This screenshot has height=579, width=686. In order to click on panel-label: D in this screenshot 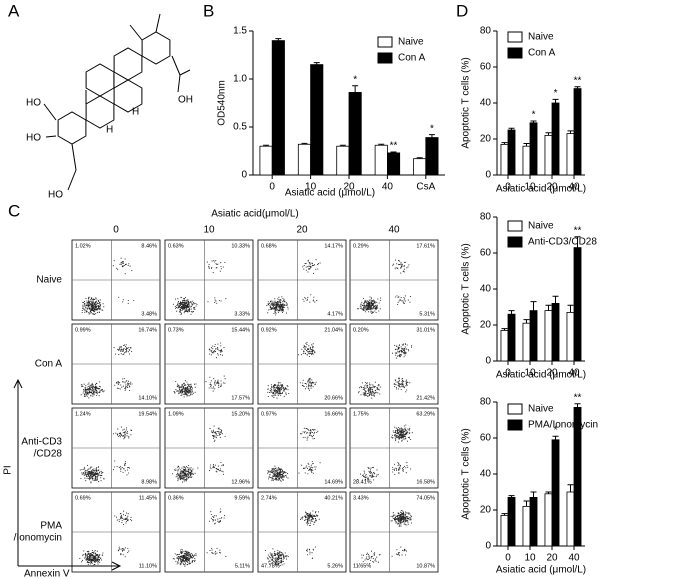, I will do `click(462, 10)`.